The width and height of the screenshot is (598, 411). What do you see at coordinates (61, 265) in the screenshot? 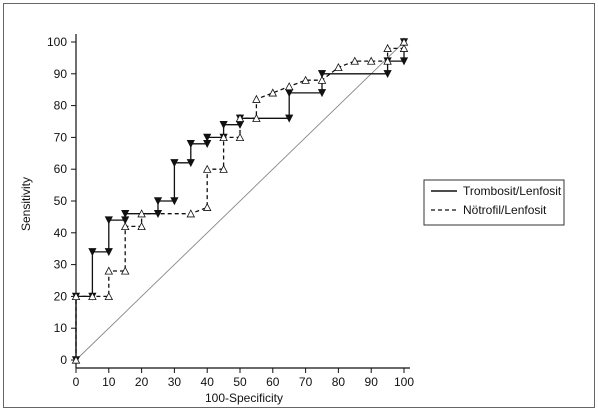
I see `y-tick-label: 30` at bounding box center [61, 265].